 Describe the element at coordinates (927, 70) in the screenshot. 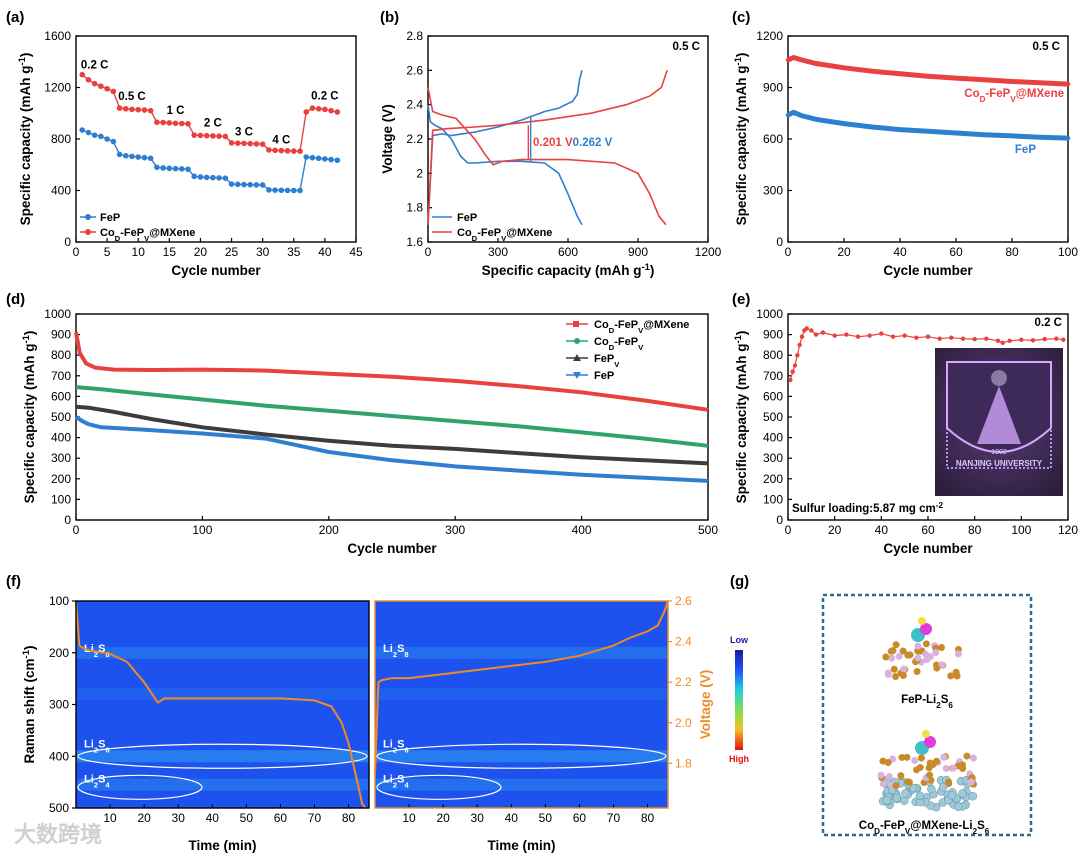

I see `series-band` at that location.